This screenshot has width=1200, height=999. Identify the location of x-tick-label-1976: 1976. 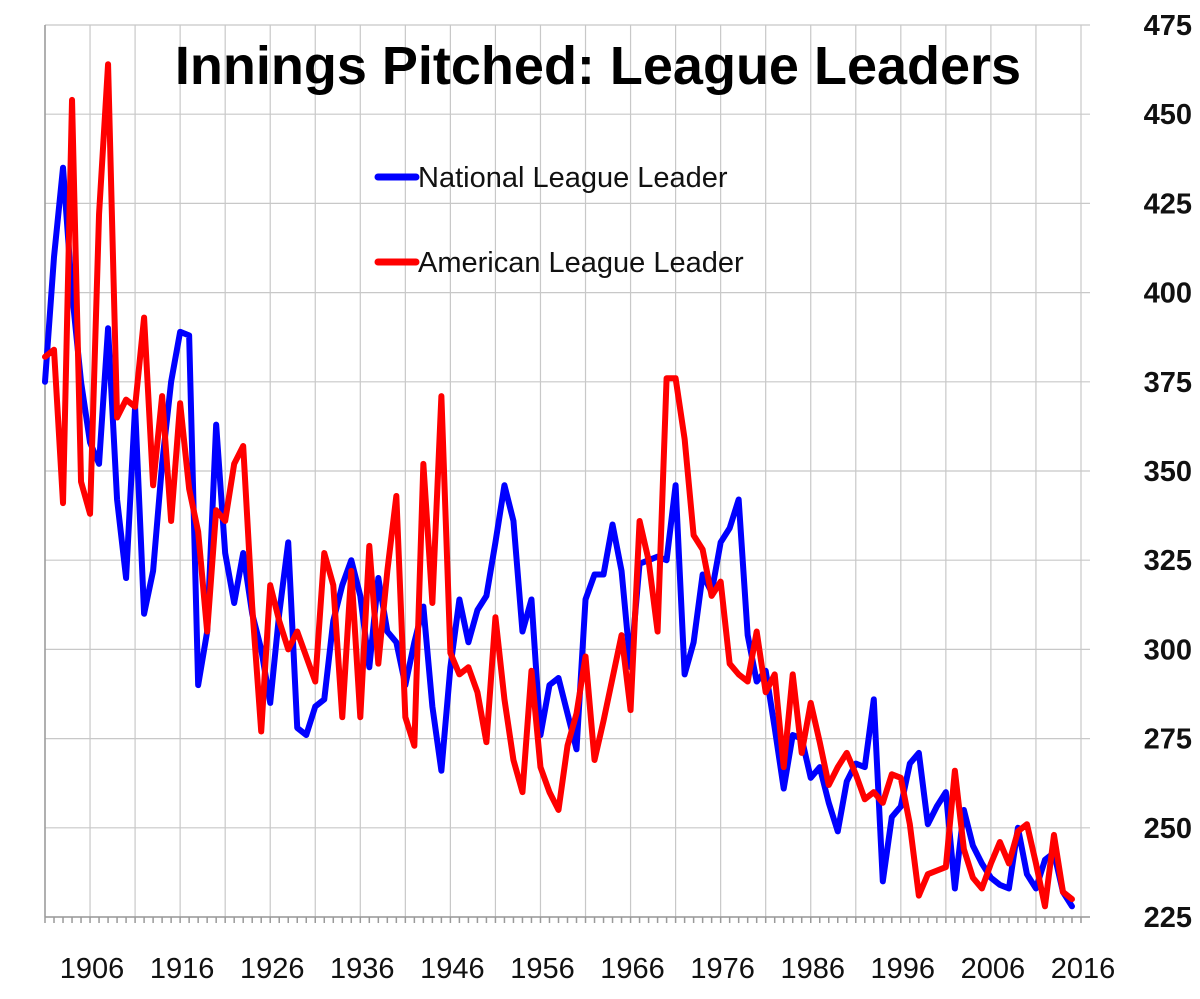
(722, 969).